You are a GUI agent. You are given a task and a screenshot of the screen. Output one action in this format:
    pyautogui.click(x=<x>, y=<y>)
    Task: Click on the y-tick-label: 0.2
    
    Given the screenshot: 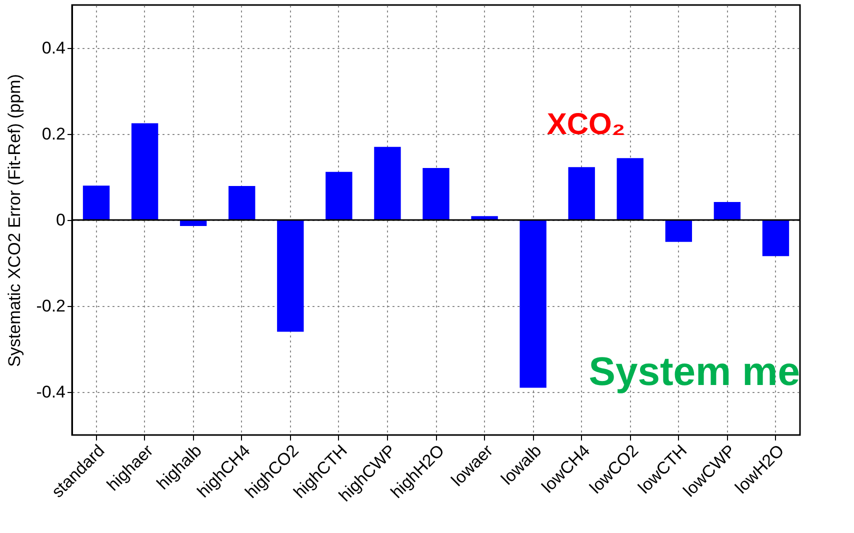 What is the action you would take?
    pyautogui.click(x=54, y=134)
    